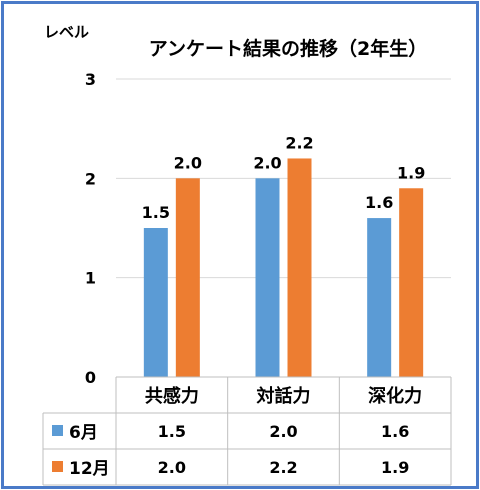  I want to click on chart-title: アンケート結果の推移（2年生）, so click(288, 48).